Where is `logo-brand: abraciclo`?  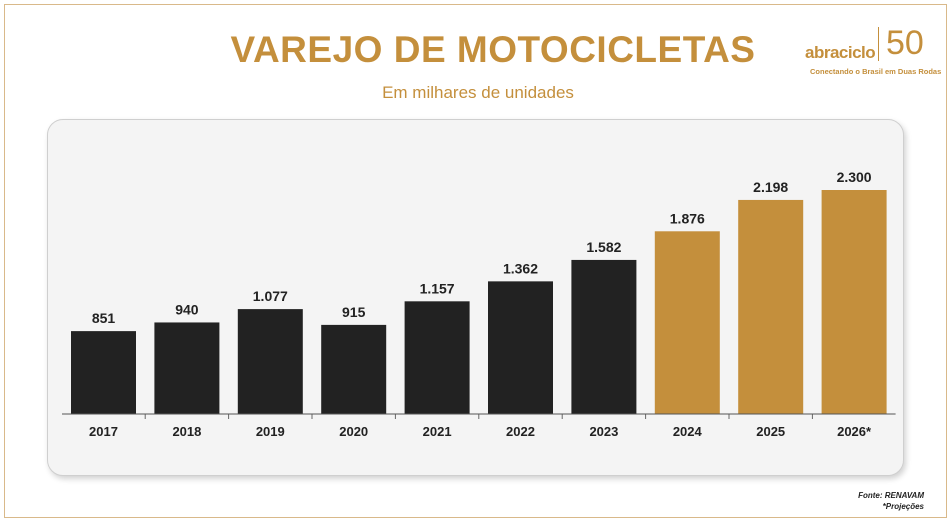
logo-brand: abraciclo is located at coordinates (840, 52).